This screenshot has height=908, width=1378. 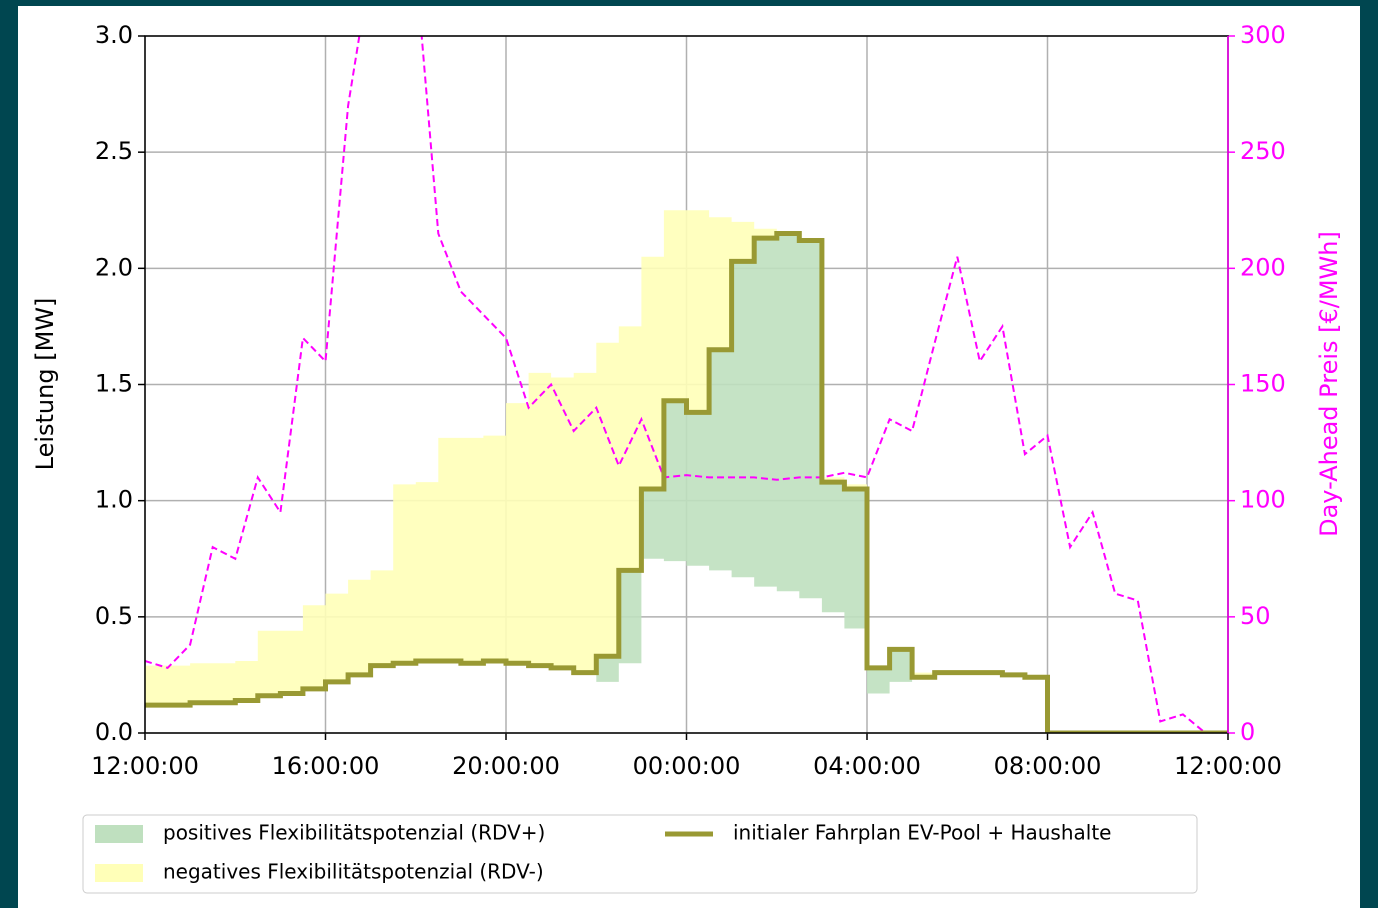 I want to click on y-axis-label: Leistung [MW], so click(x=45, y=384).